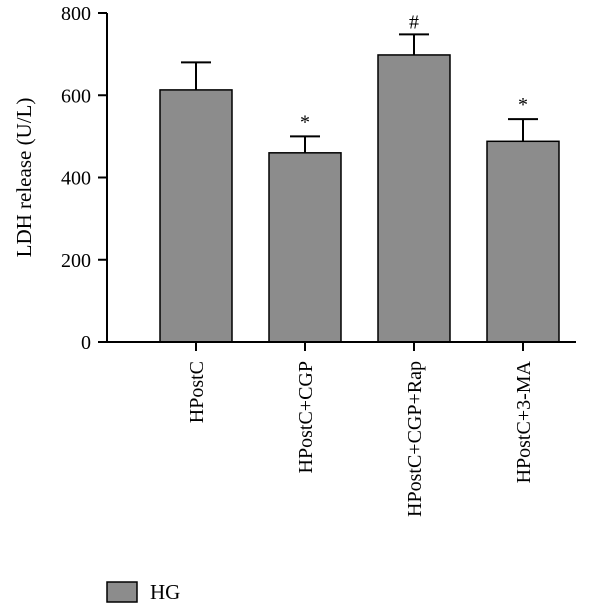  Describe the element at coordinates (76, 179) in the screenshot. I see `y-tick-label-400: 400` at that location.